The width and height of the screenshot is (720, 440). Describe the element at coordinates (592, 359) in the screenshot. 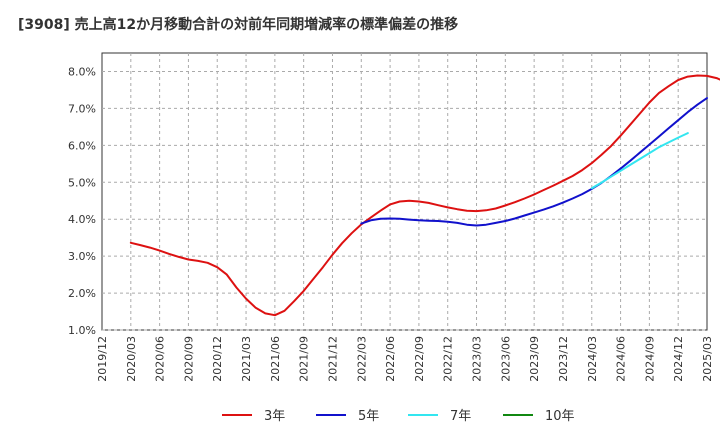

I see `x-tick-label: 2024/03` at that location.